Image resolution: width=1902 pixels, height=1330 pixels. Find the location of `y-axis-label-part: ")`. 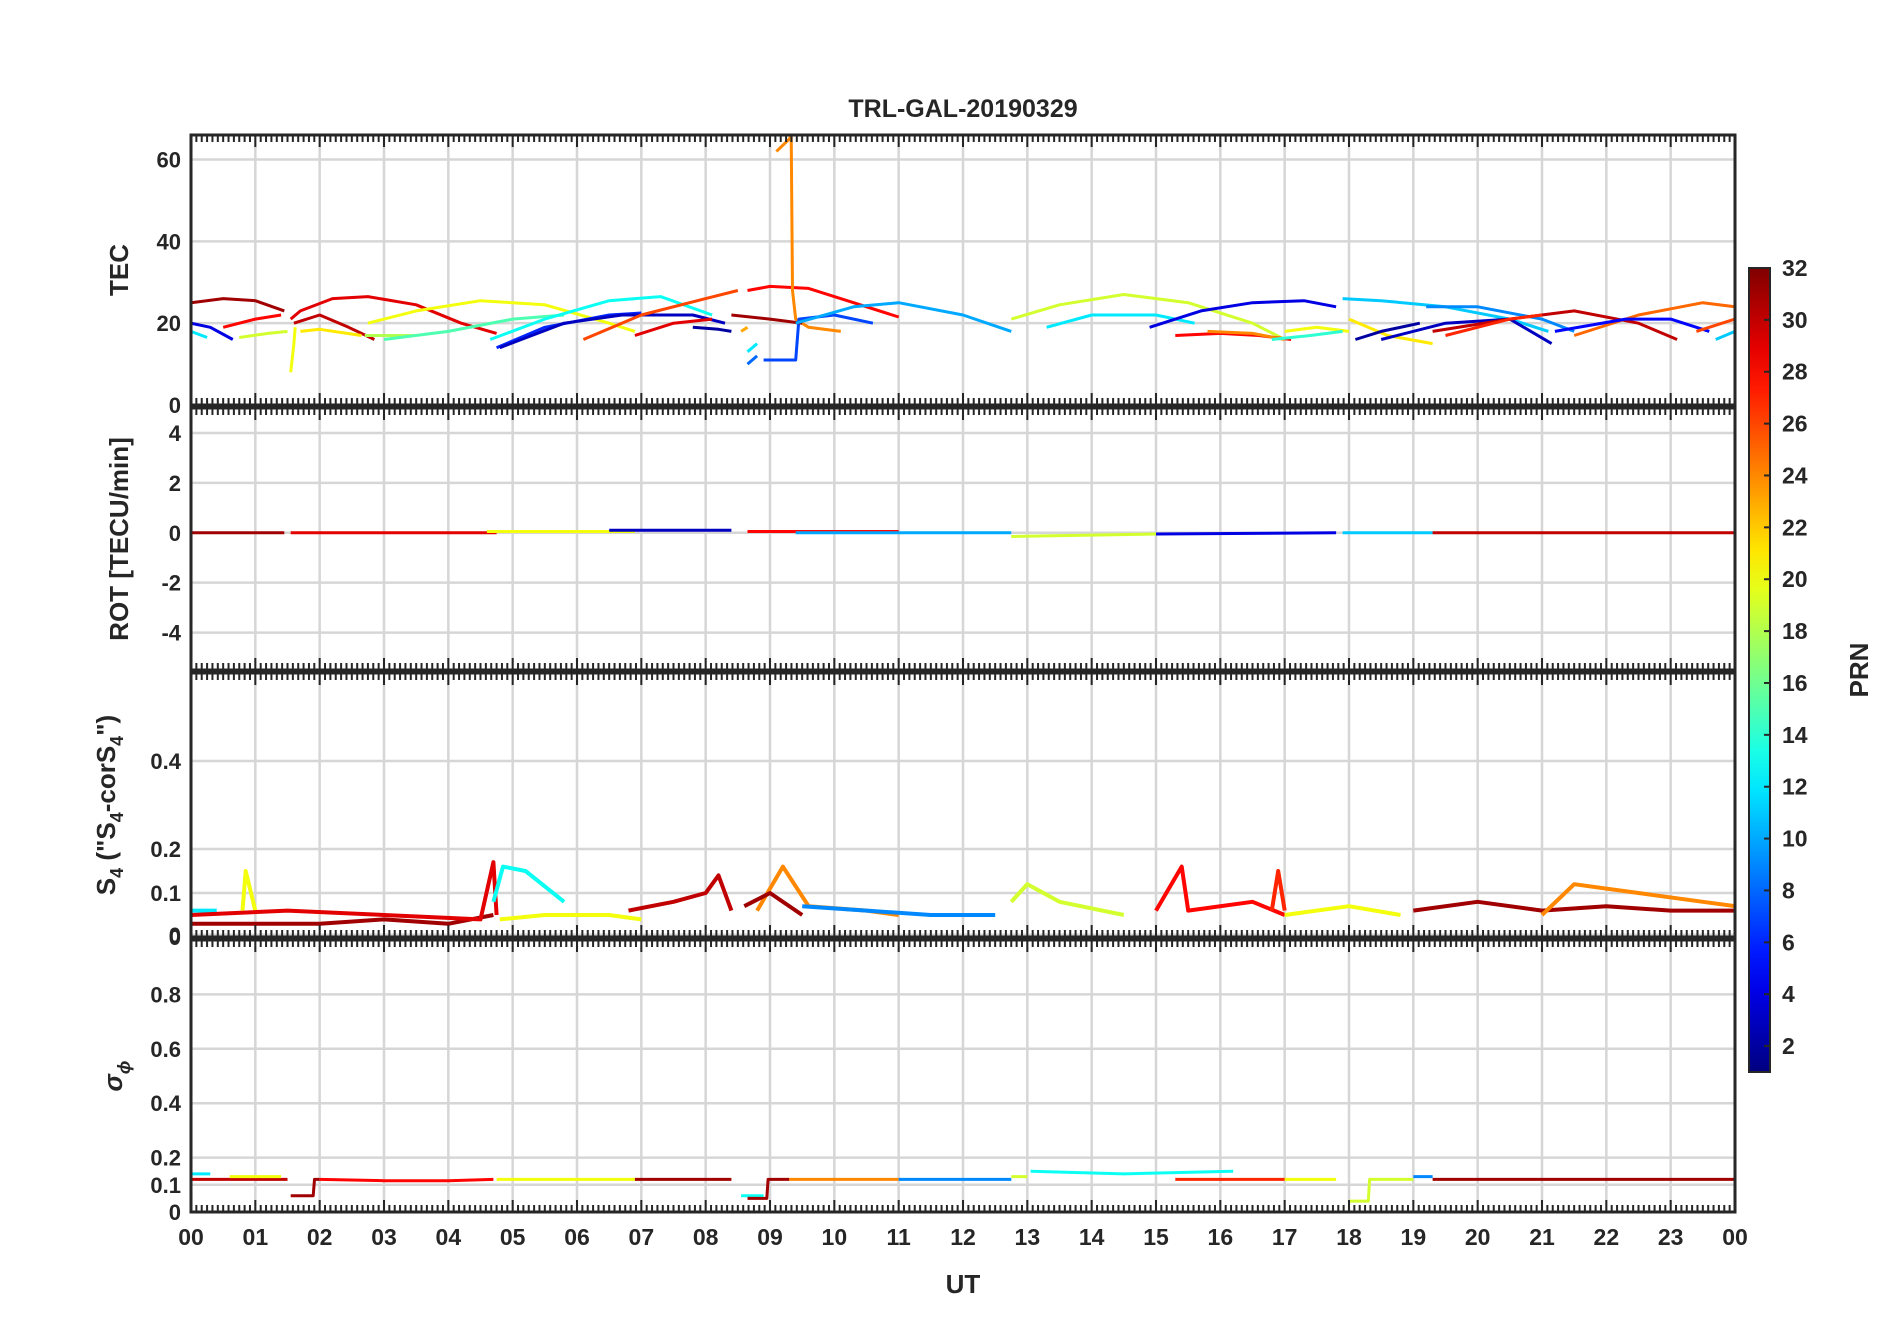

y-axis-label-part: ") is located at coordinates (106, 725).